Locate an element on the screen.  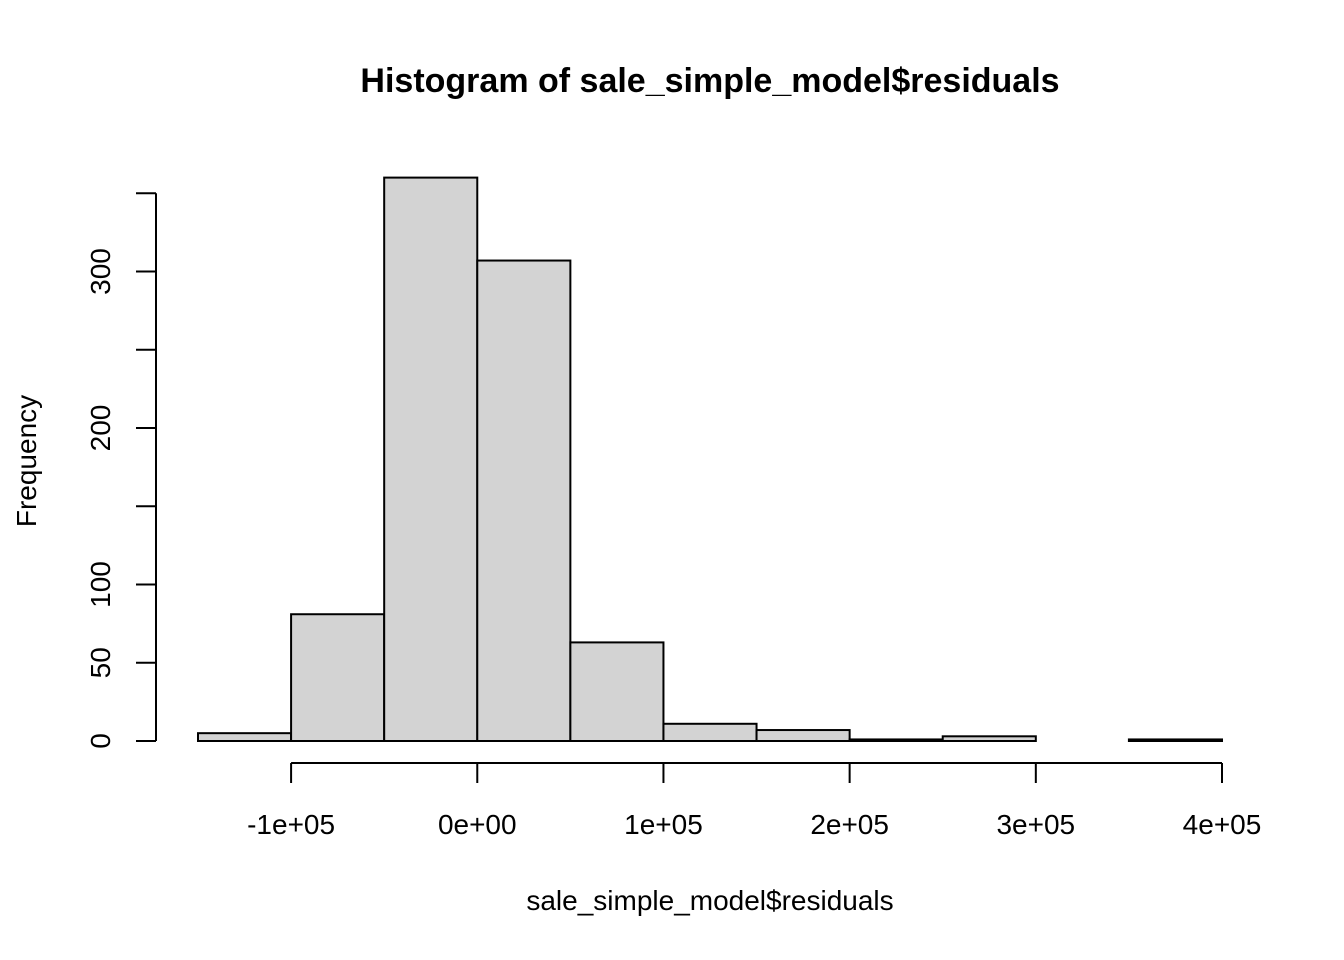
y-tick-label-4: 200 is located at coordinates (100, 428).